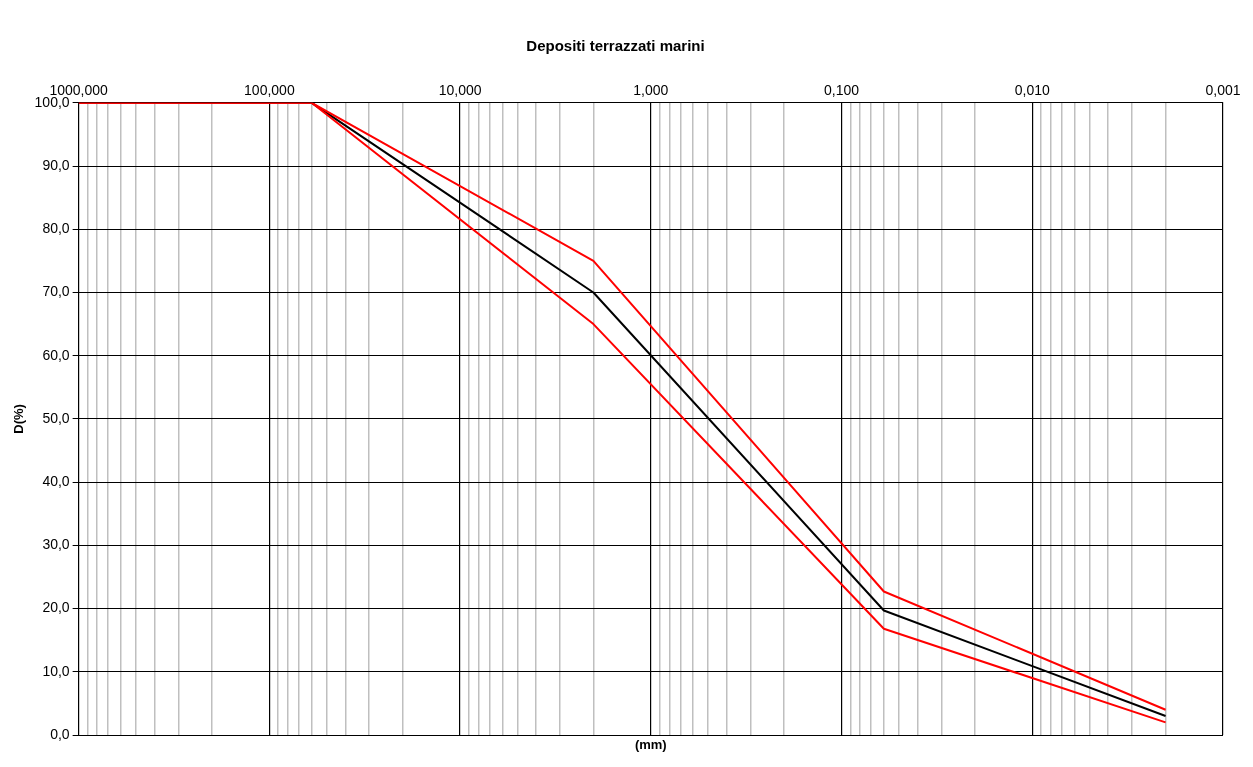  Describe the element at coordinates (56, 544) in the screenshot. I see `y-tick-label: 30,0` at that location.